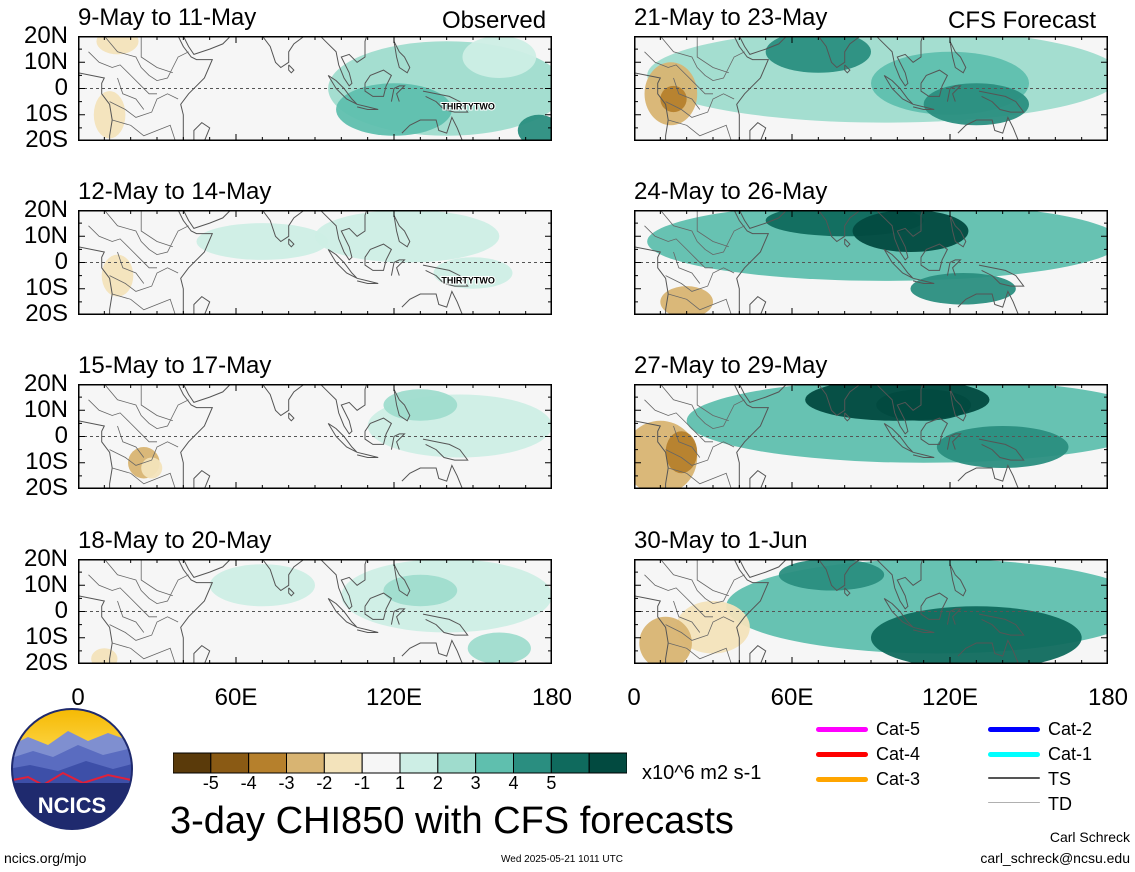  I want to click on colorbar-label: 2, so click(437, 783).